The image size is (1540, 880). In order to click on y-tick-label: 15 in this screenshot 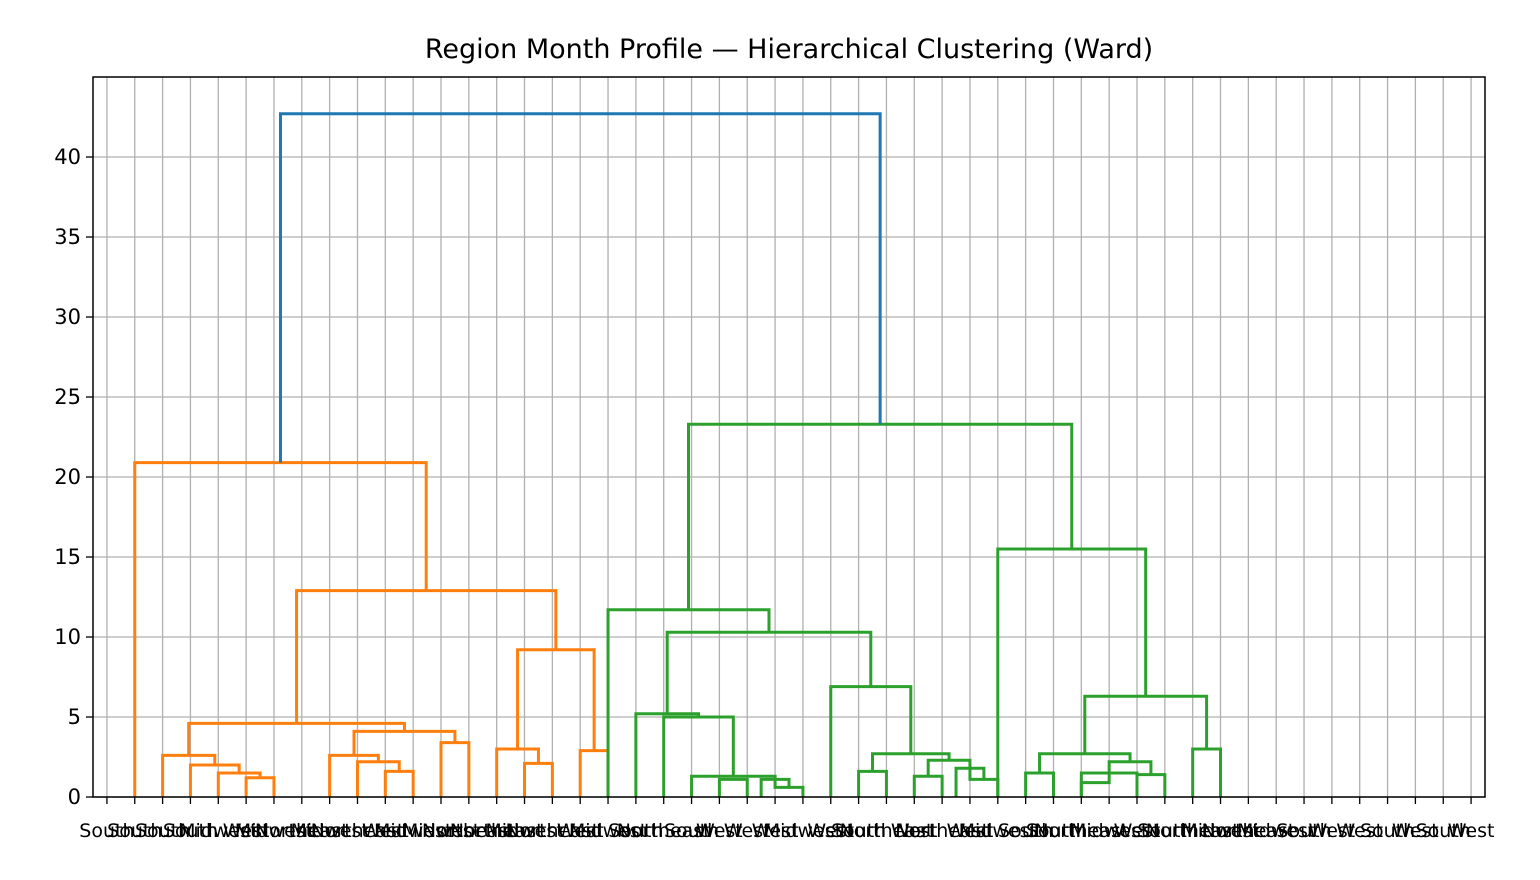, I will do `click(67, 557)`.